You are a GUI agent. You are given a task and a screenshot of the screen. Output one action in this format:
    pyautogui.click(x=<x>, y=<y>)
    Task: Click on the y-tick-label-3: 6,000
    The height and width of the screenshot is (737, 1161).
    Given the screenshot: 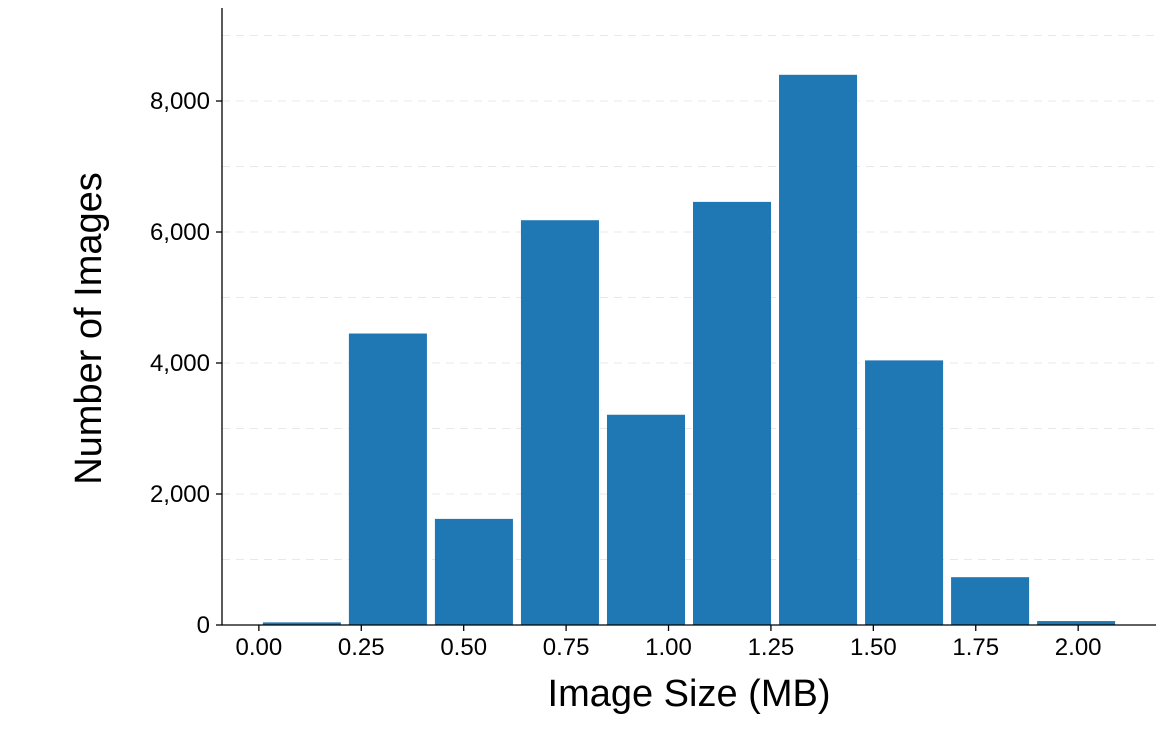 What is the action you would take?
    pyautogui.click(x=180, y=232)
    